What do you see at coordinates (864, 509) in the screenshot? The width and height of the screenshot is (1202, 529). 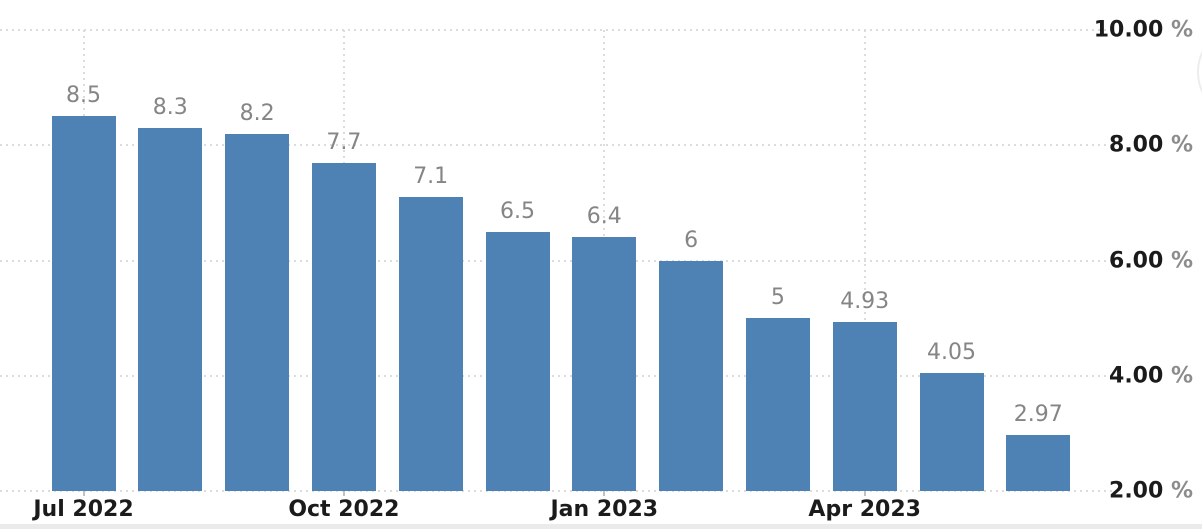 I see `x-axis-label: Apr 2023` at bounding box center [864, 509].